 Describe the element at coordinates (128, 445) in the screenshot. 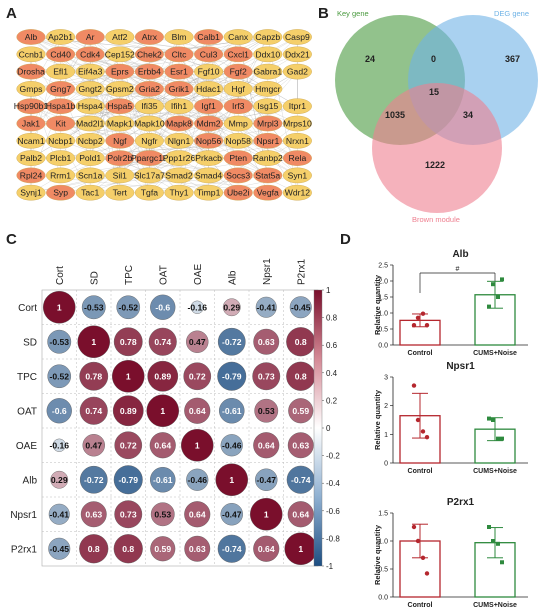

I see `correlation-value: 0.72` at that location.